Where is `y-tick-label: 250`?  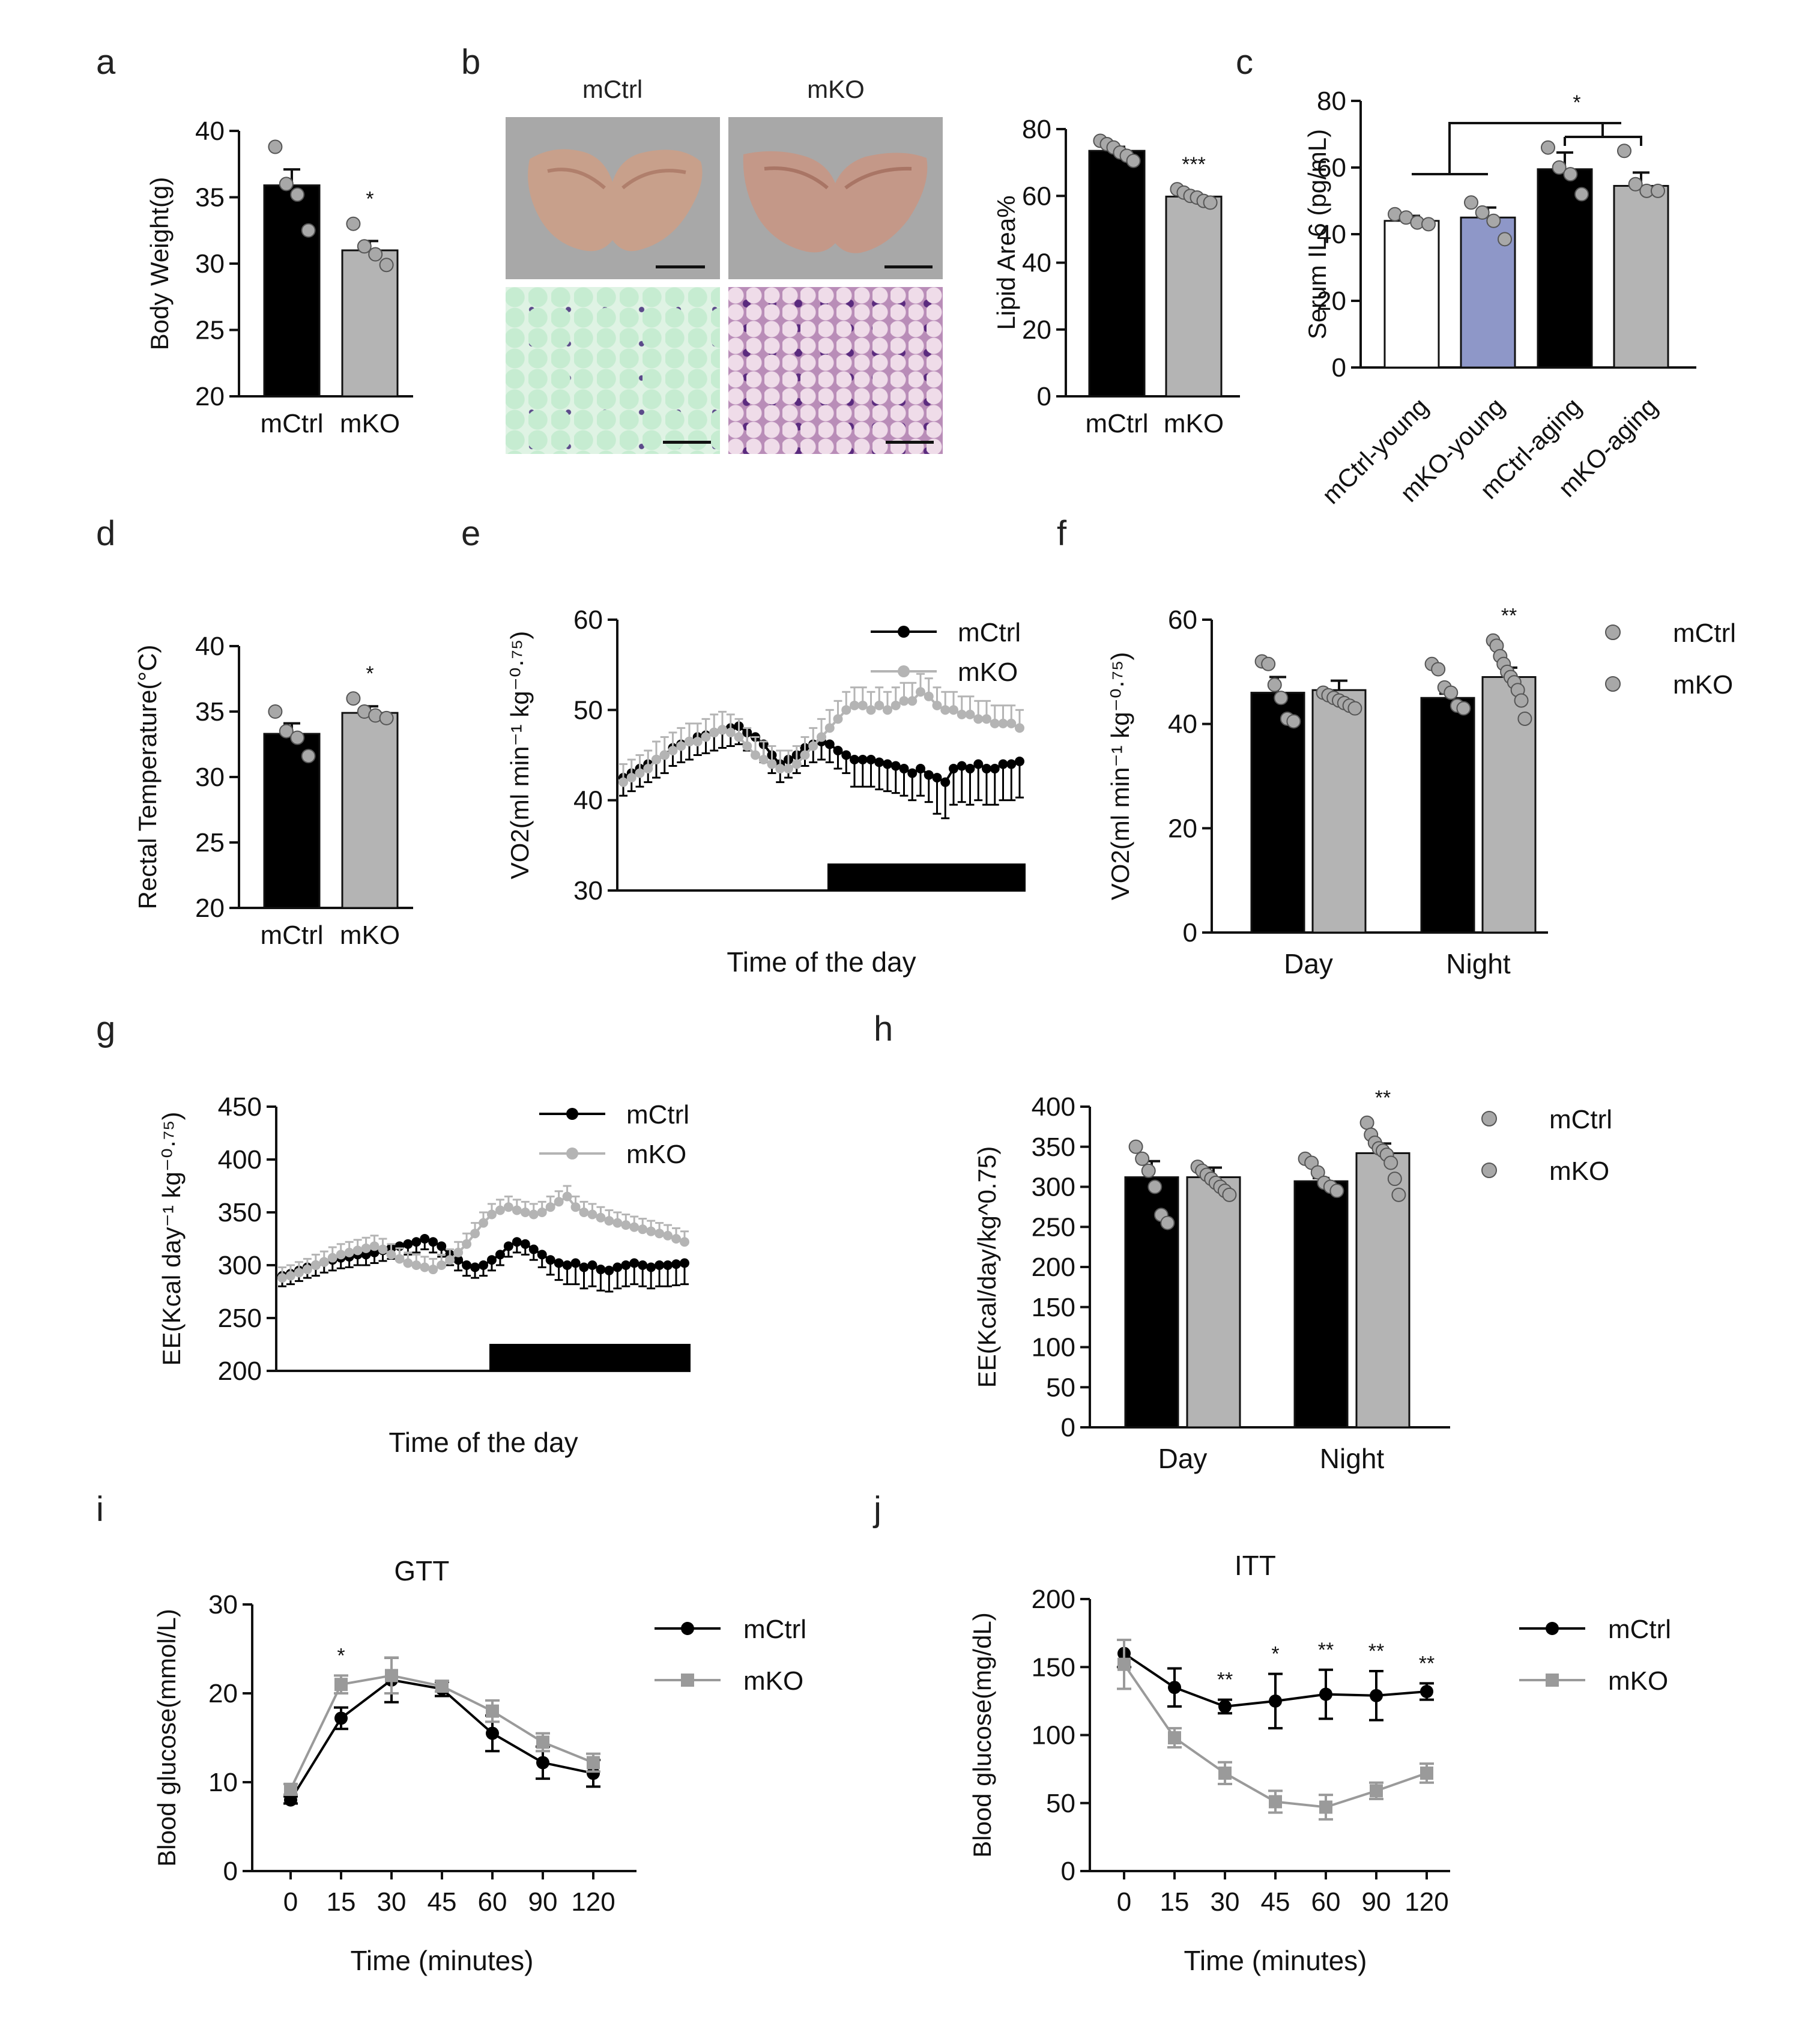 y-tick-label: 250 is located at coordinates (240, 1318).